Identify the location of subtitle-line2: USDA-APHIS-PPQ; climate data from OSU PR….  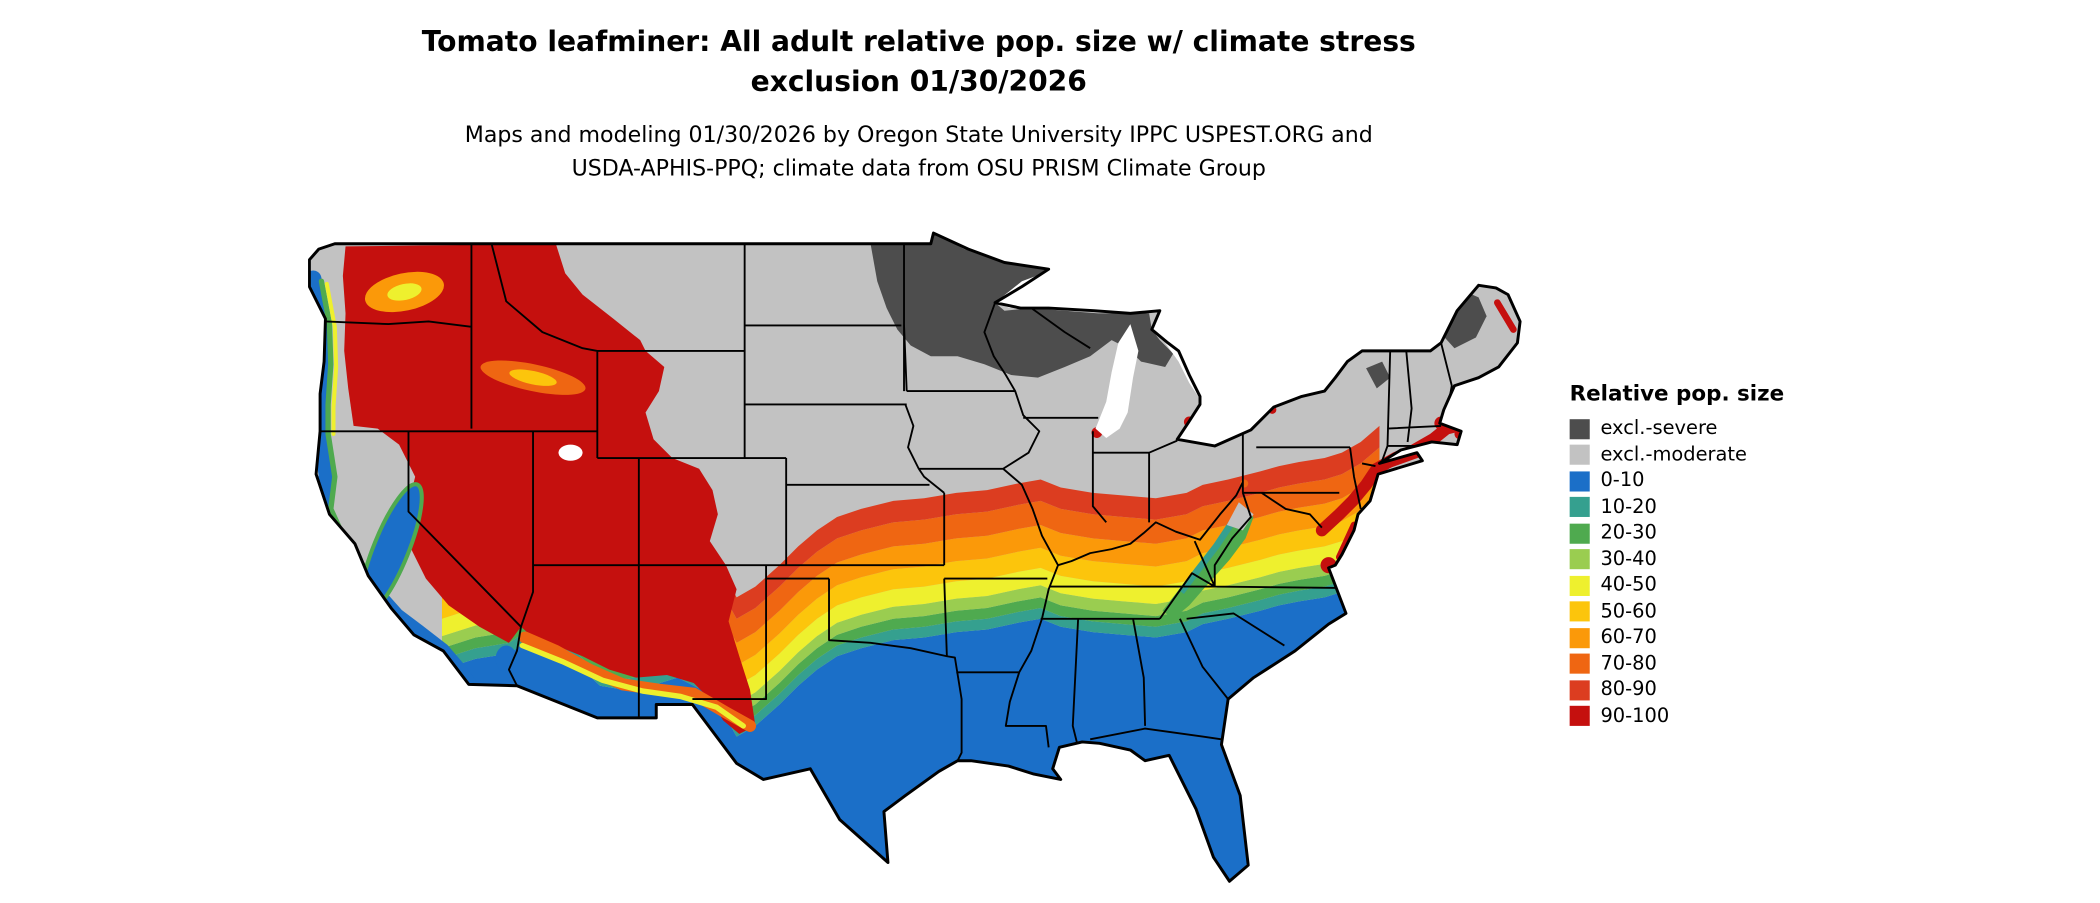
(918, 167).